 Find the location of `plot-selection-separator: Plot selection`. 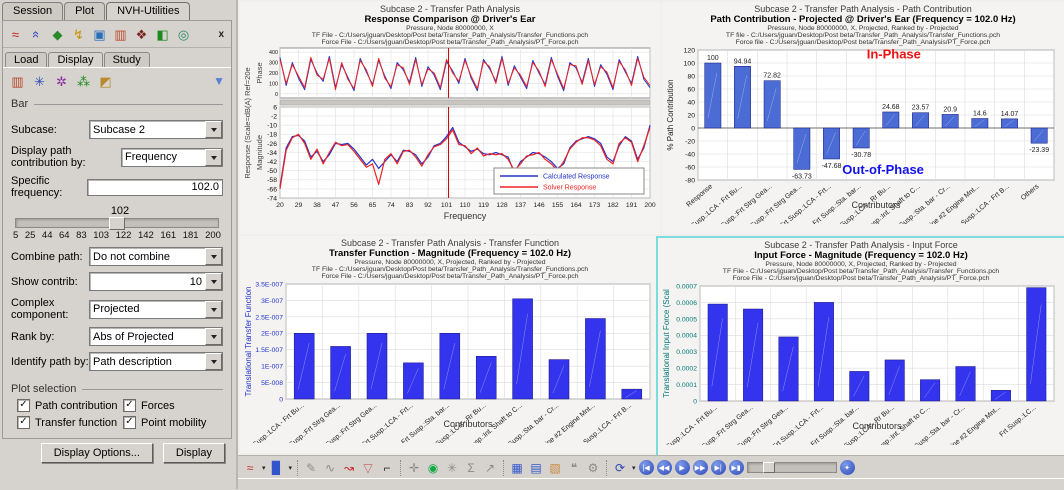

plot-selection-separator: Plot selection is located at coordinates (117, 389).